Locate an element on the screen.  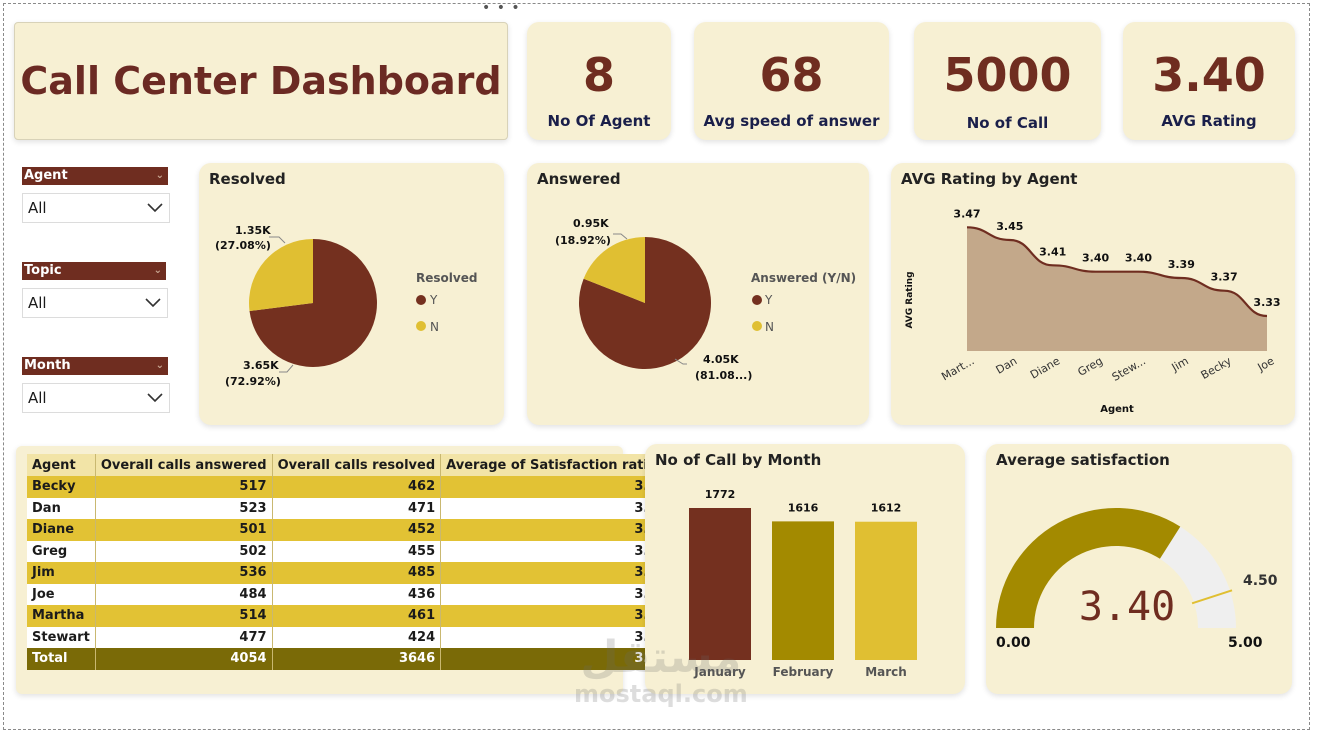
data-label: 3.39 is located at coordinates (1181, 264).